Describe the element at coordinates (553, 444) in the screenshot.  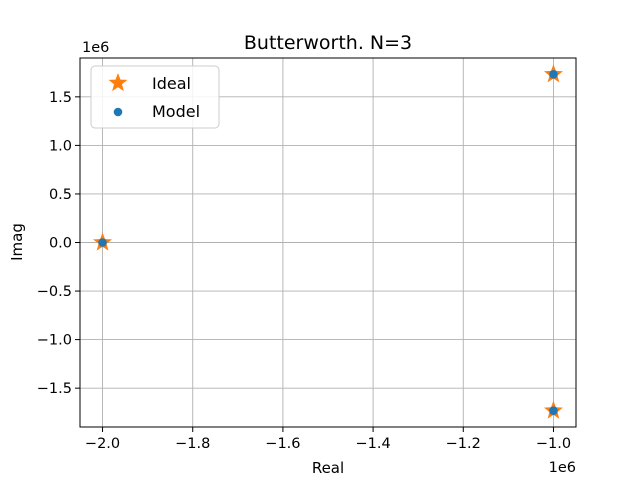
I see `x-tick-label: −1.0` at that location.